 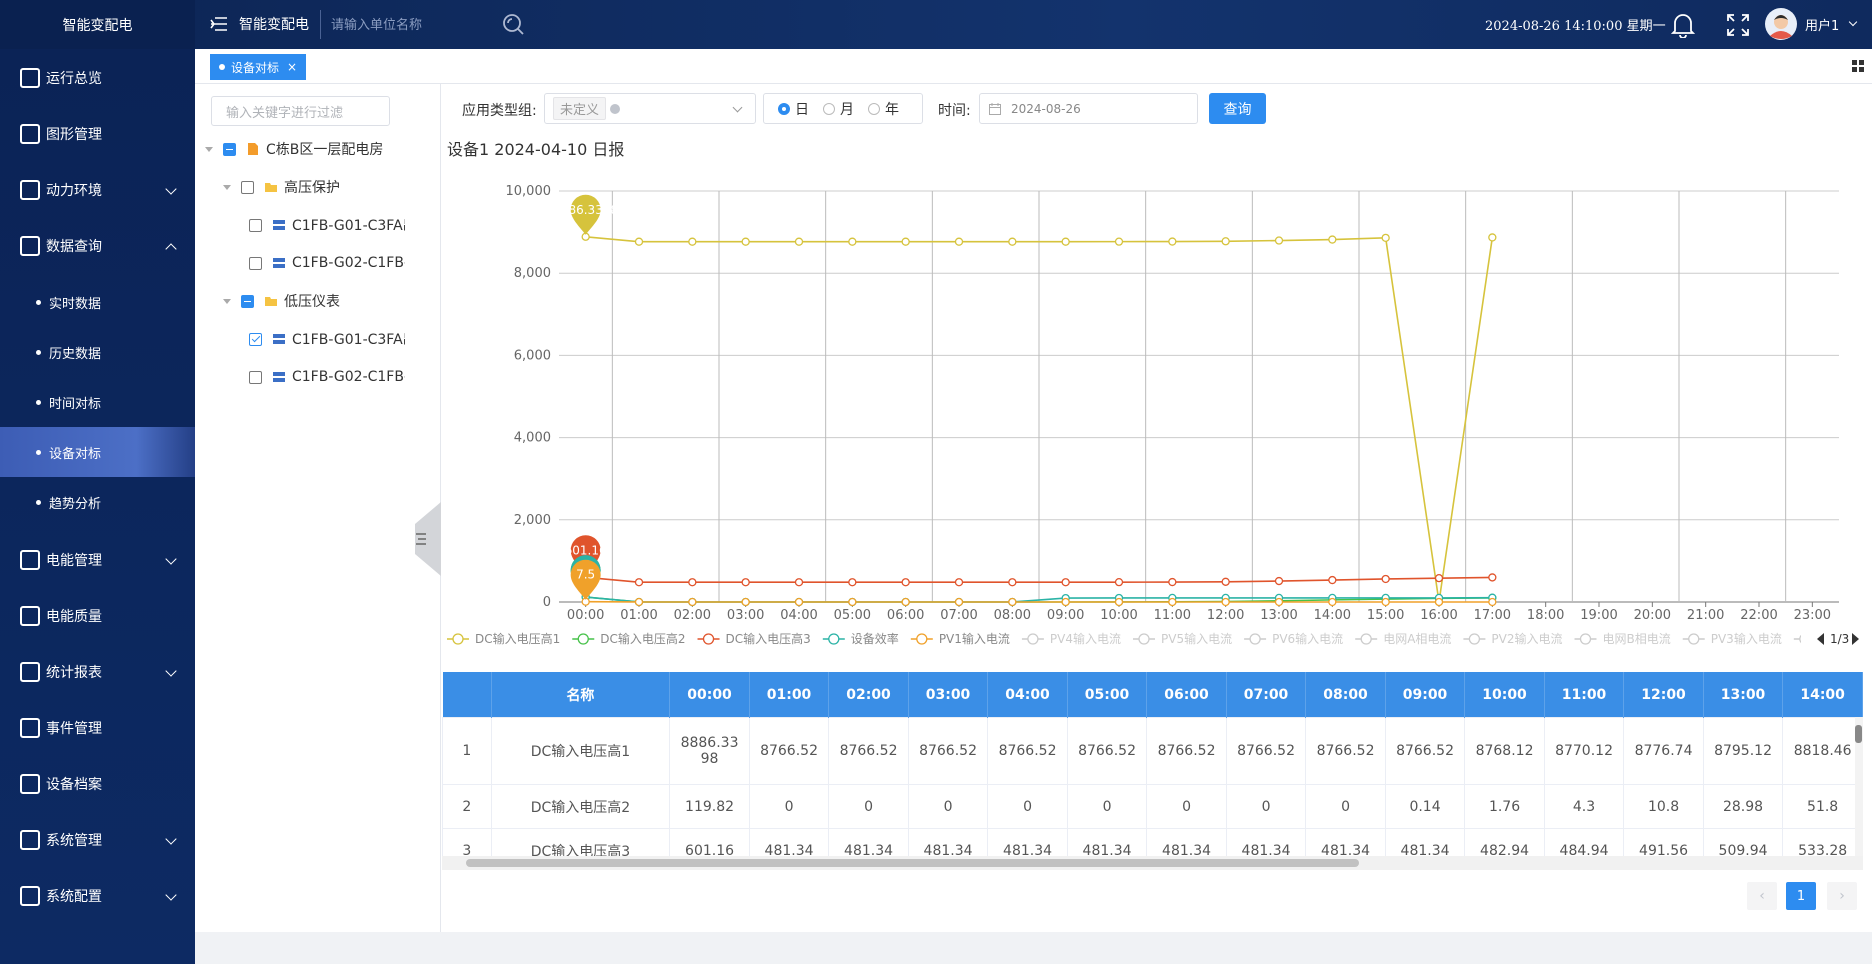 I want to click on menu-item: 事件管理, so click(x=97, y=728).